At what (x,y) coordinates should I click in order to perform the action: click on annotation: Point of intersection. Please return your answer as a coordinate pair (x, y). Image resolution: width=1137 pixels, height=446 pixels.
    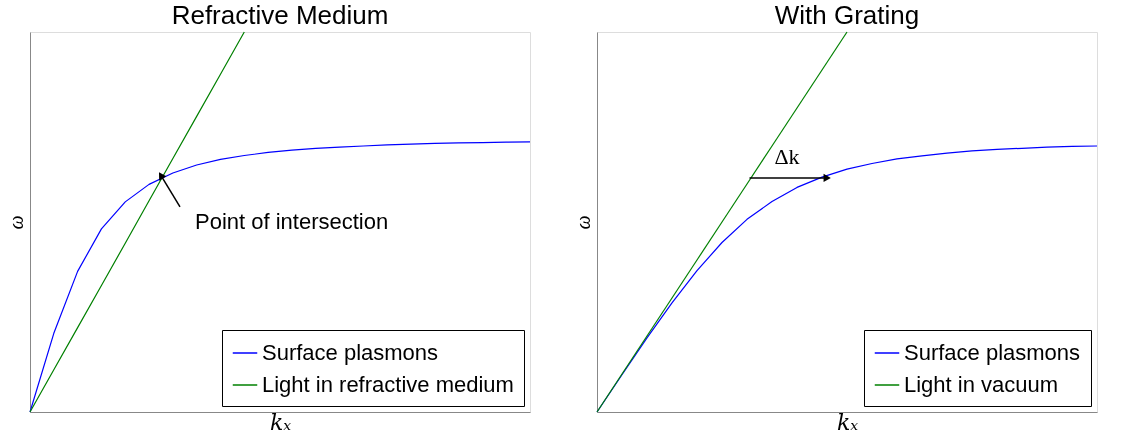
    Looking at the image, I should click on (292, 221).